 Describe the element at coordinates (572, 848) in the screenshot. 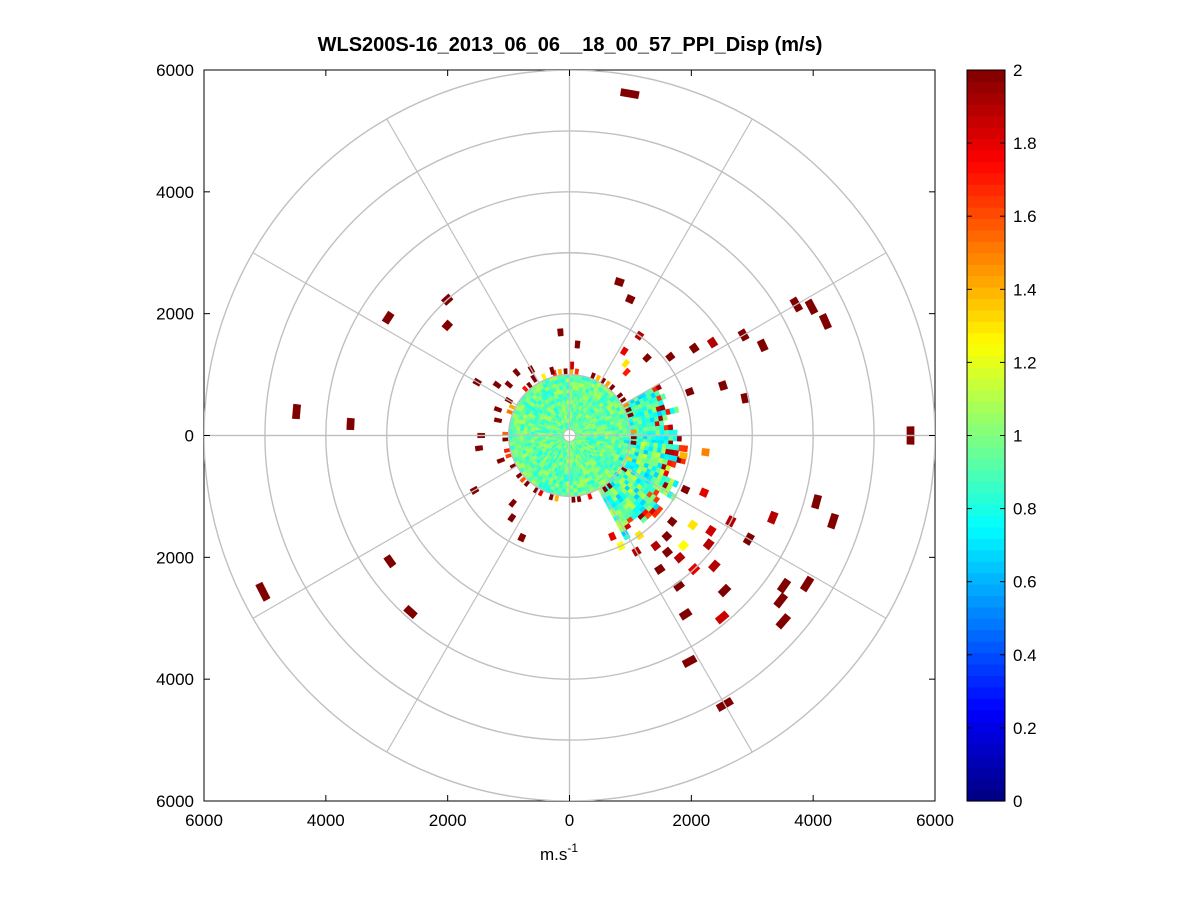

I see `x-axis-label-superscript: -1` at that location.